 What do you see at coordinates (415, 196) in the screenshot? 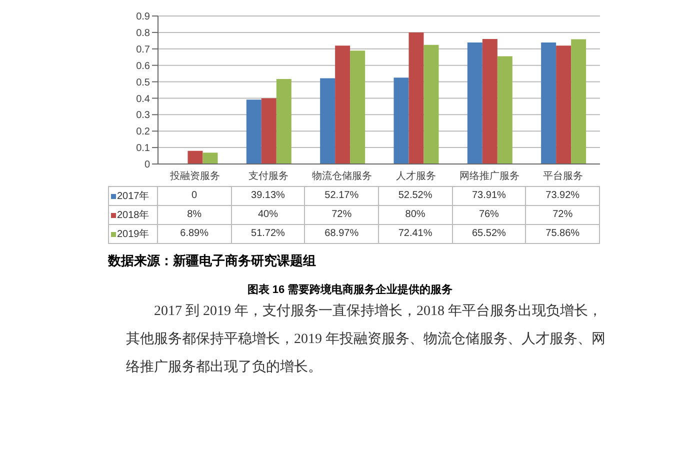
I see `data-label: 52.52%` at bounding box center [415, 196].